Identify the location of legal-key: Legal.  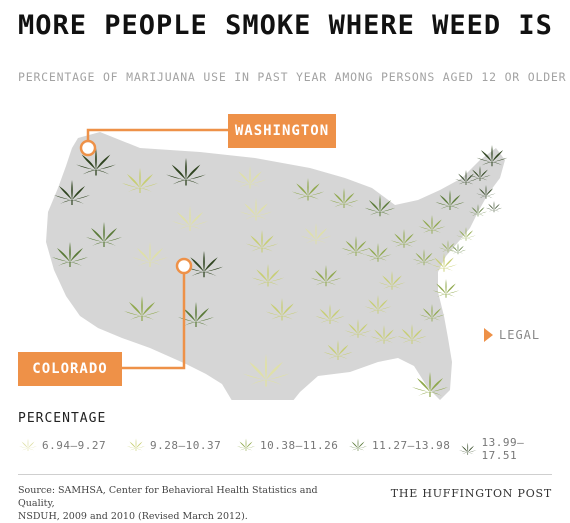
(512, 335).